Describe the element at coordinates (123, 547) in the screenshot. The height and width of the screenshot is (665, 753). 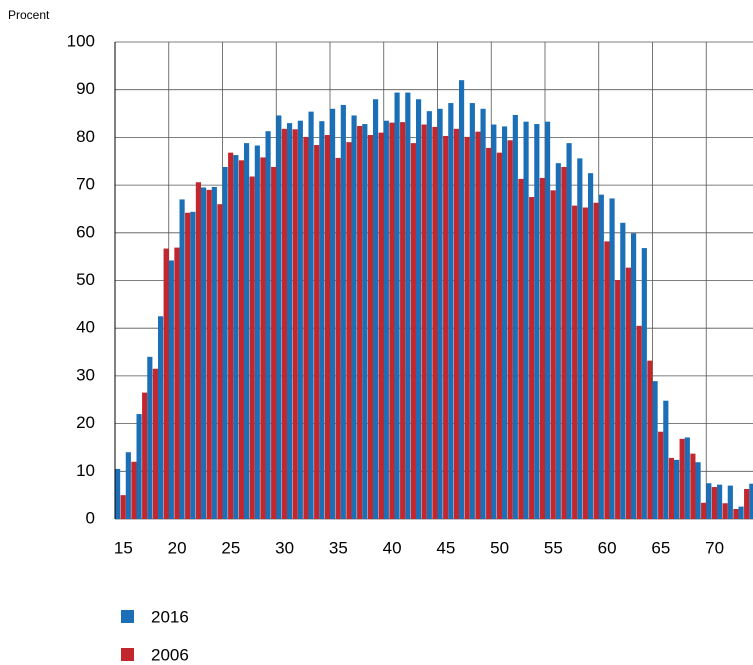
I see `x-tick-label: 15` at that location.